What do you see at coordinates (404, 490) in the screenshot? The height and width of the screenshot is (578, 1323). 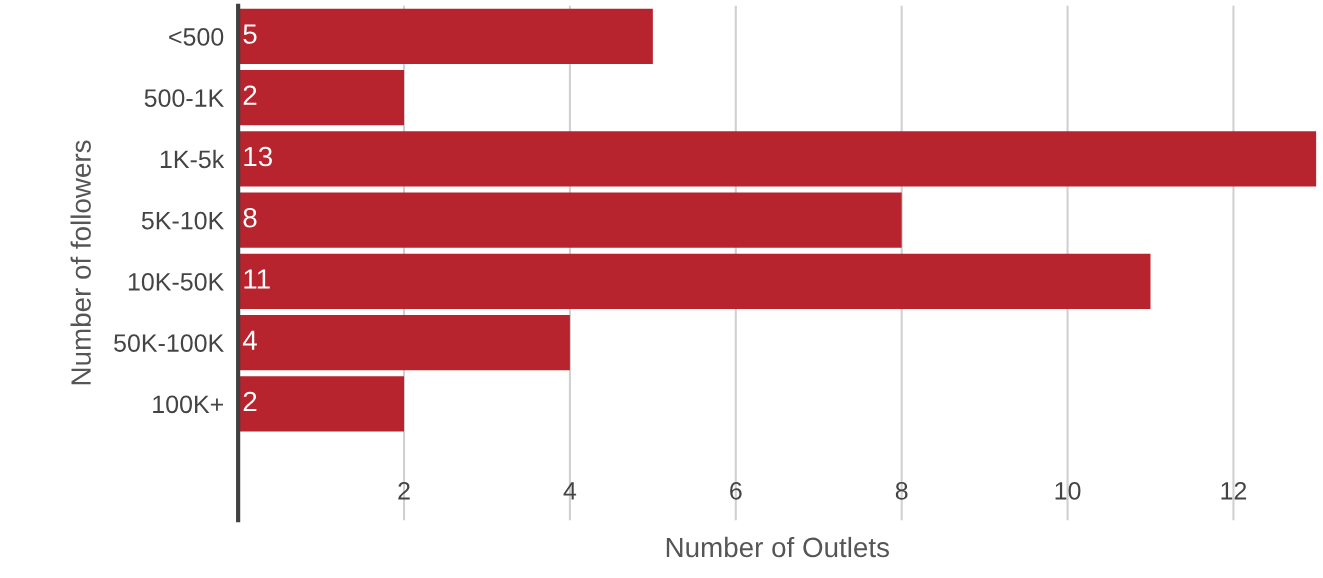 I see `x-tick-label: 2` at bounding box center [404, 490].